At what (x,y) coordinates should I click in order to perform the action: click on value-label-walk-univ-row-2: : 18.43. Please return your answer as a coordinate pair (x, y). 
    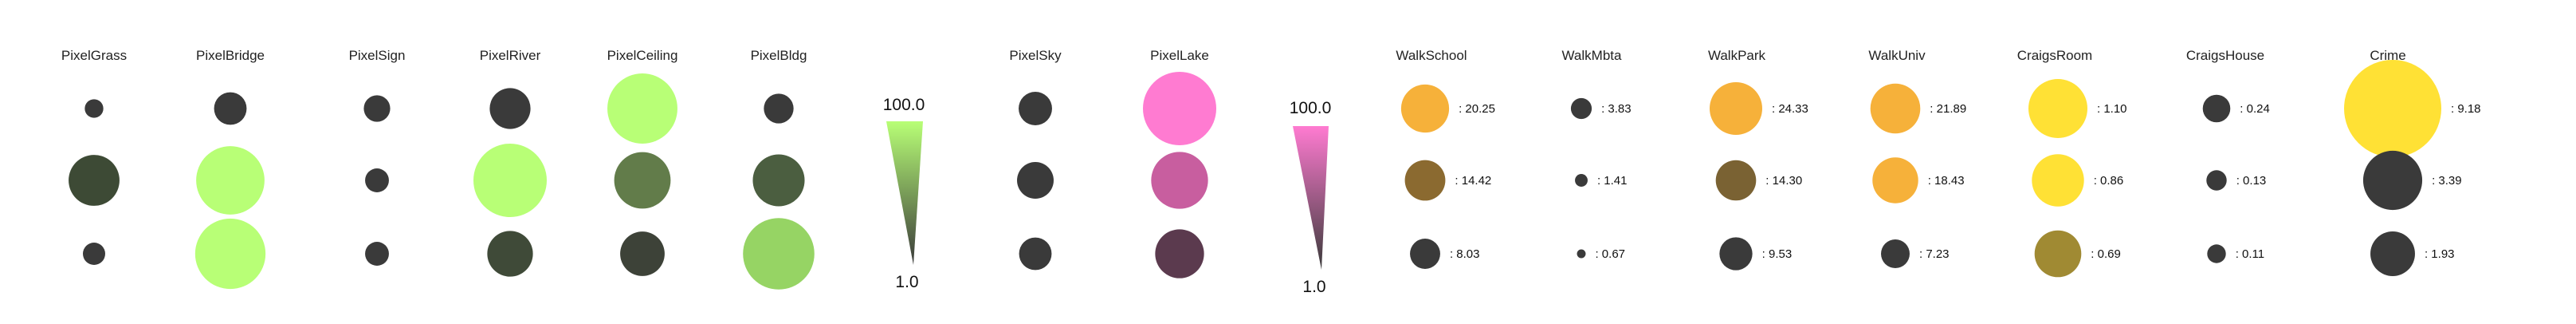
    Looking at the image, I should click on (1946, 181).